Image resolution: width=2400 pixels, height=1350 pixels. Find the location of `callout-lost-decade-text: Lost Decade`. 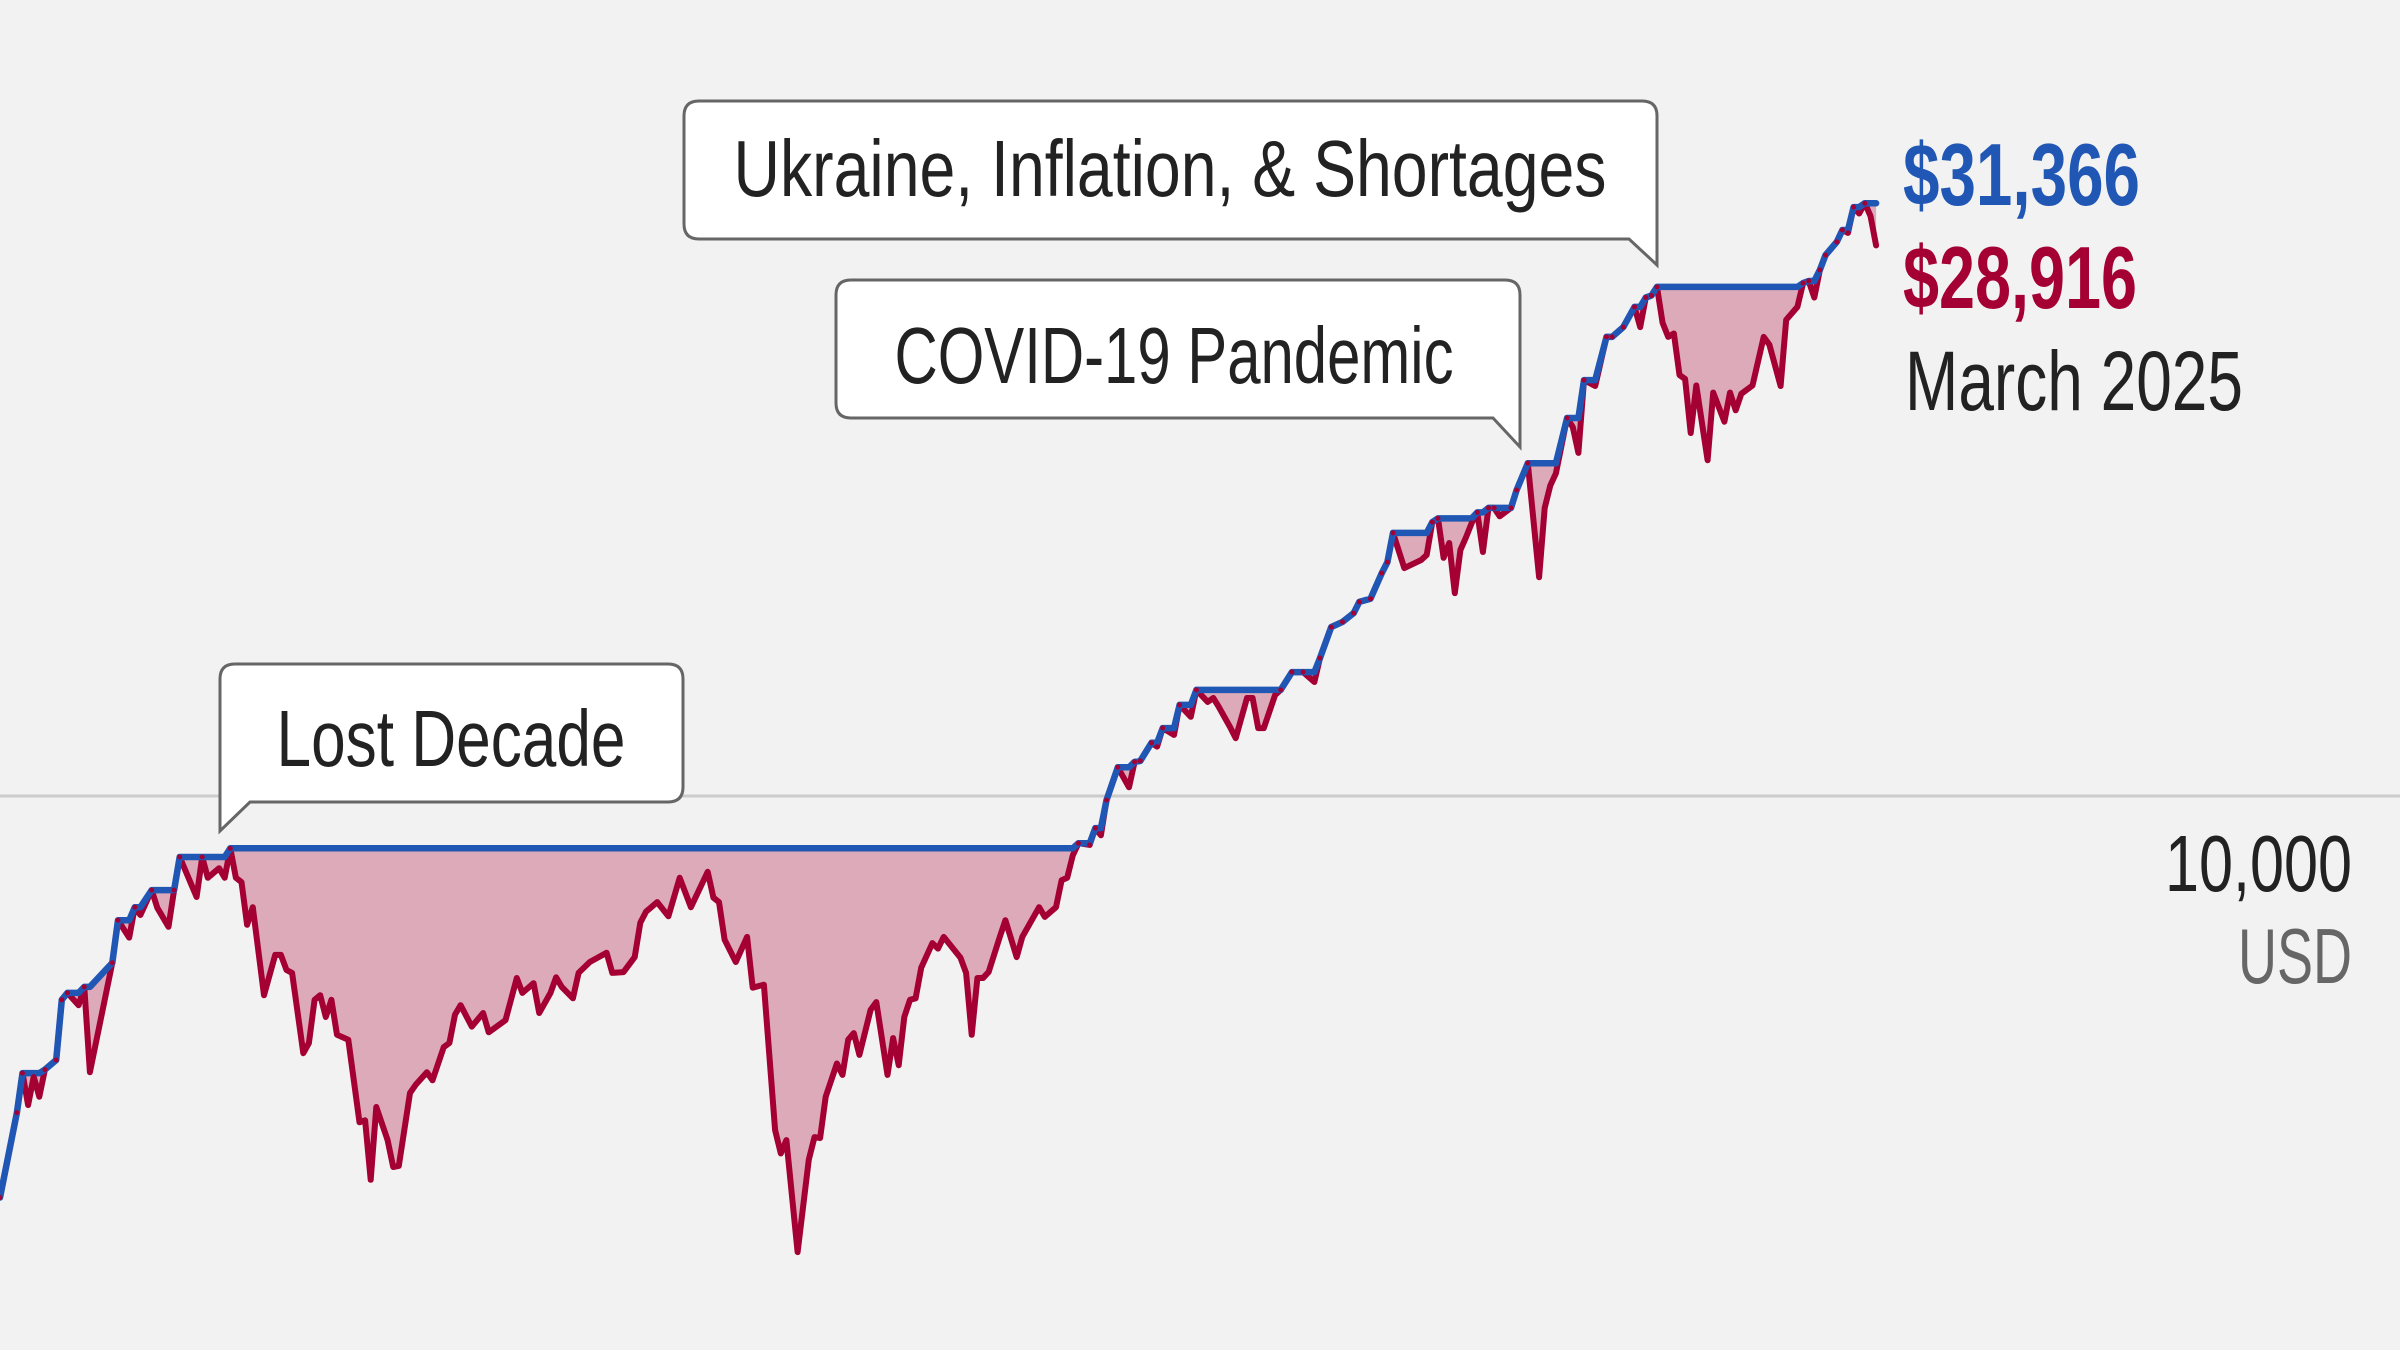

callout-lost-decade-text: Lost Decade is located at coordinates (451, 738).